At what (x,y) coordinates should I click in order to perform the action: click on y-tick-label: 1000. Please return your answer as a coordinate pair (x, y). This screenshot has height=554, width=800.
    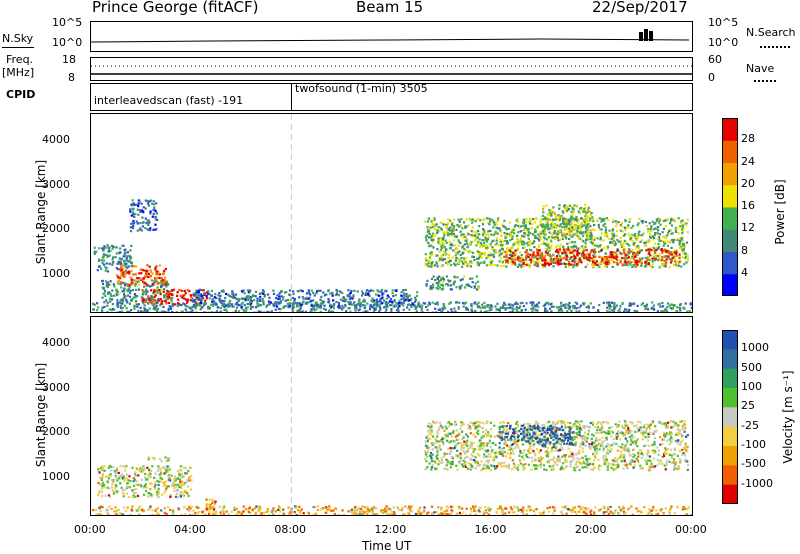
    Looking at the image, I should click on (56, 274).